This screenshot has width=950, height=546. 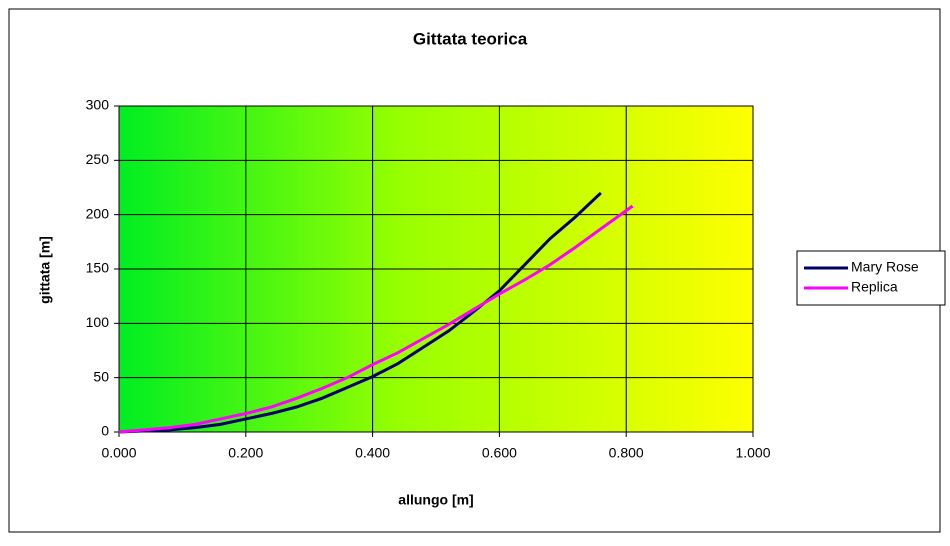 What do you see at coordinates (499, 453) in the screenshot?
I see `x-tick-label: 0.600` at bounding box center [499, 453].